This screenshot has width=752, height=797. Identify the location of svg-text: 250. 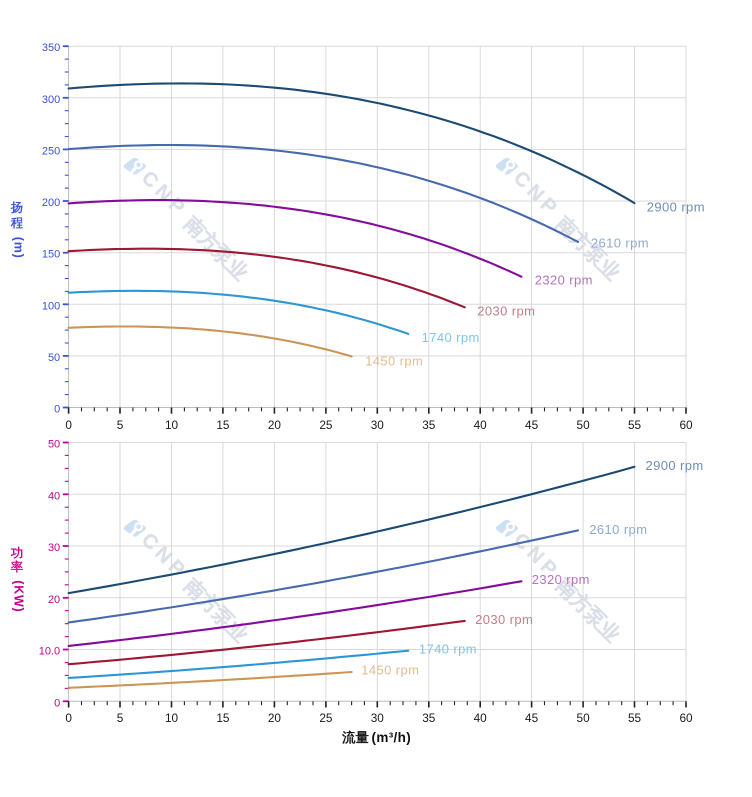
(51, 151).